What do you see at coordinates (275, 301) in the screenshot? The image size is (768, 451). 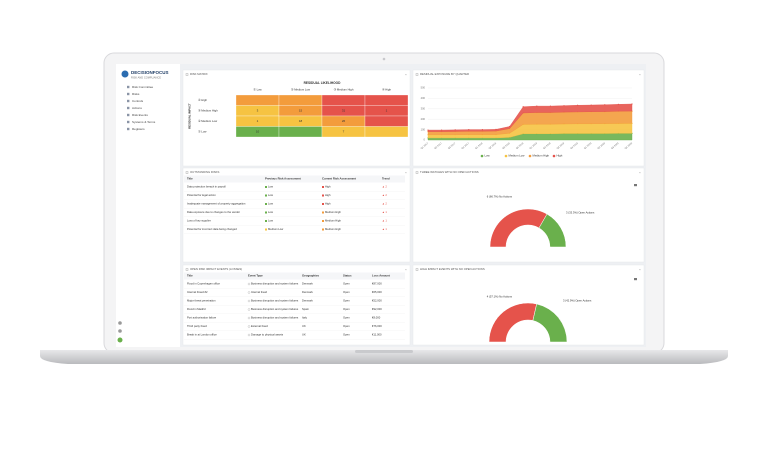 I see `table-cell: Business disruption and system failures` at bounding box center [275, 301].